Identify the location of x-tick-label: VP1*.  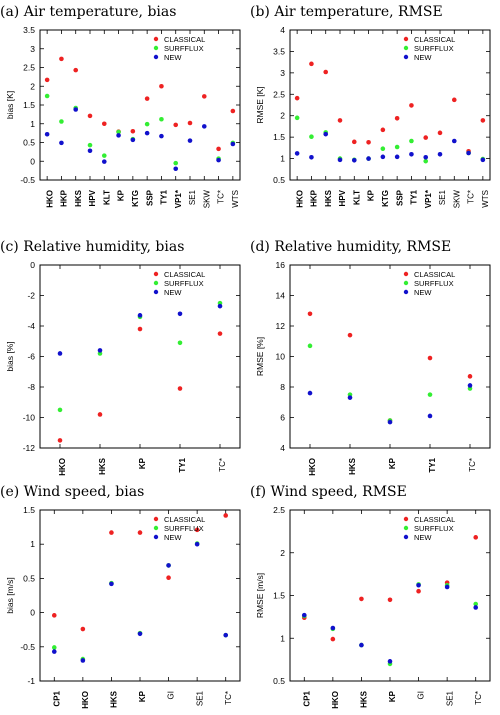
(178, 198).